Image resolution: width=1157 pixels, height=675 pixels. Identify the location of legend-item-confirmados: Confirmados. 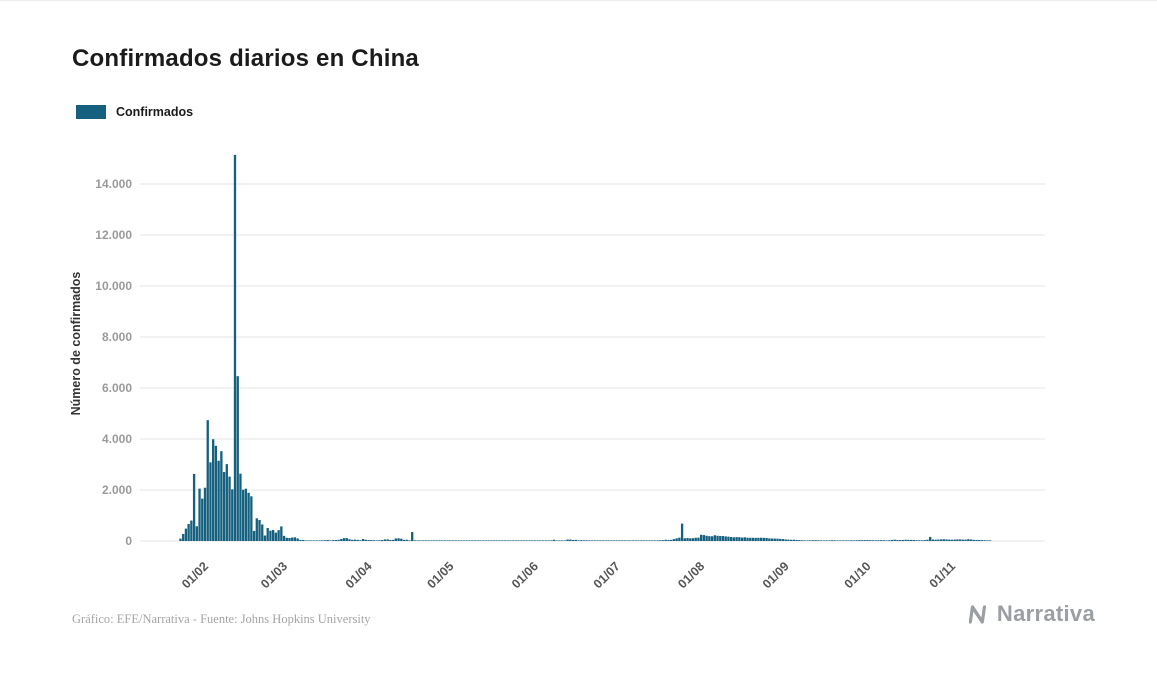
(134, 112).